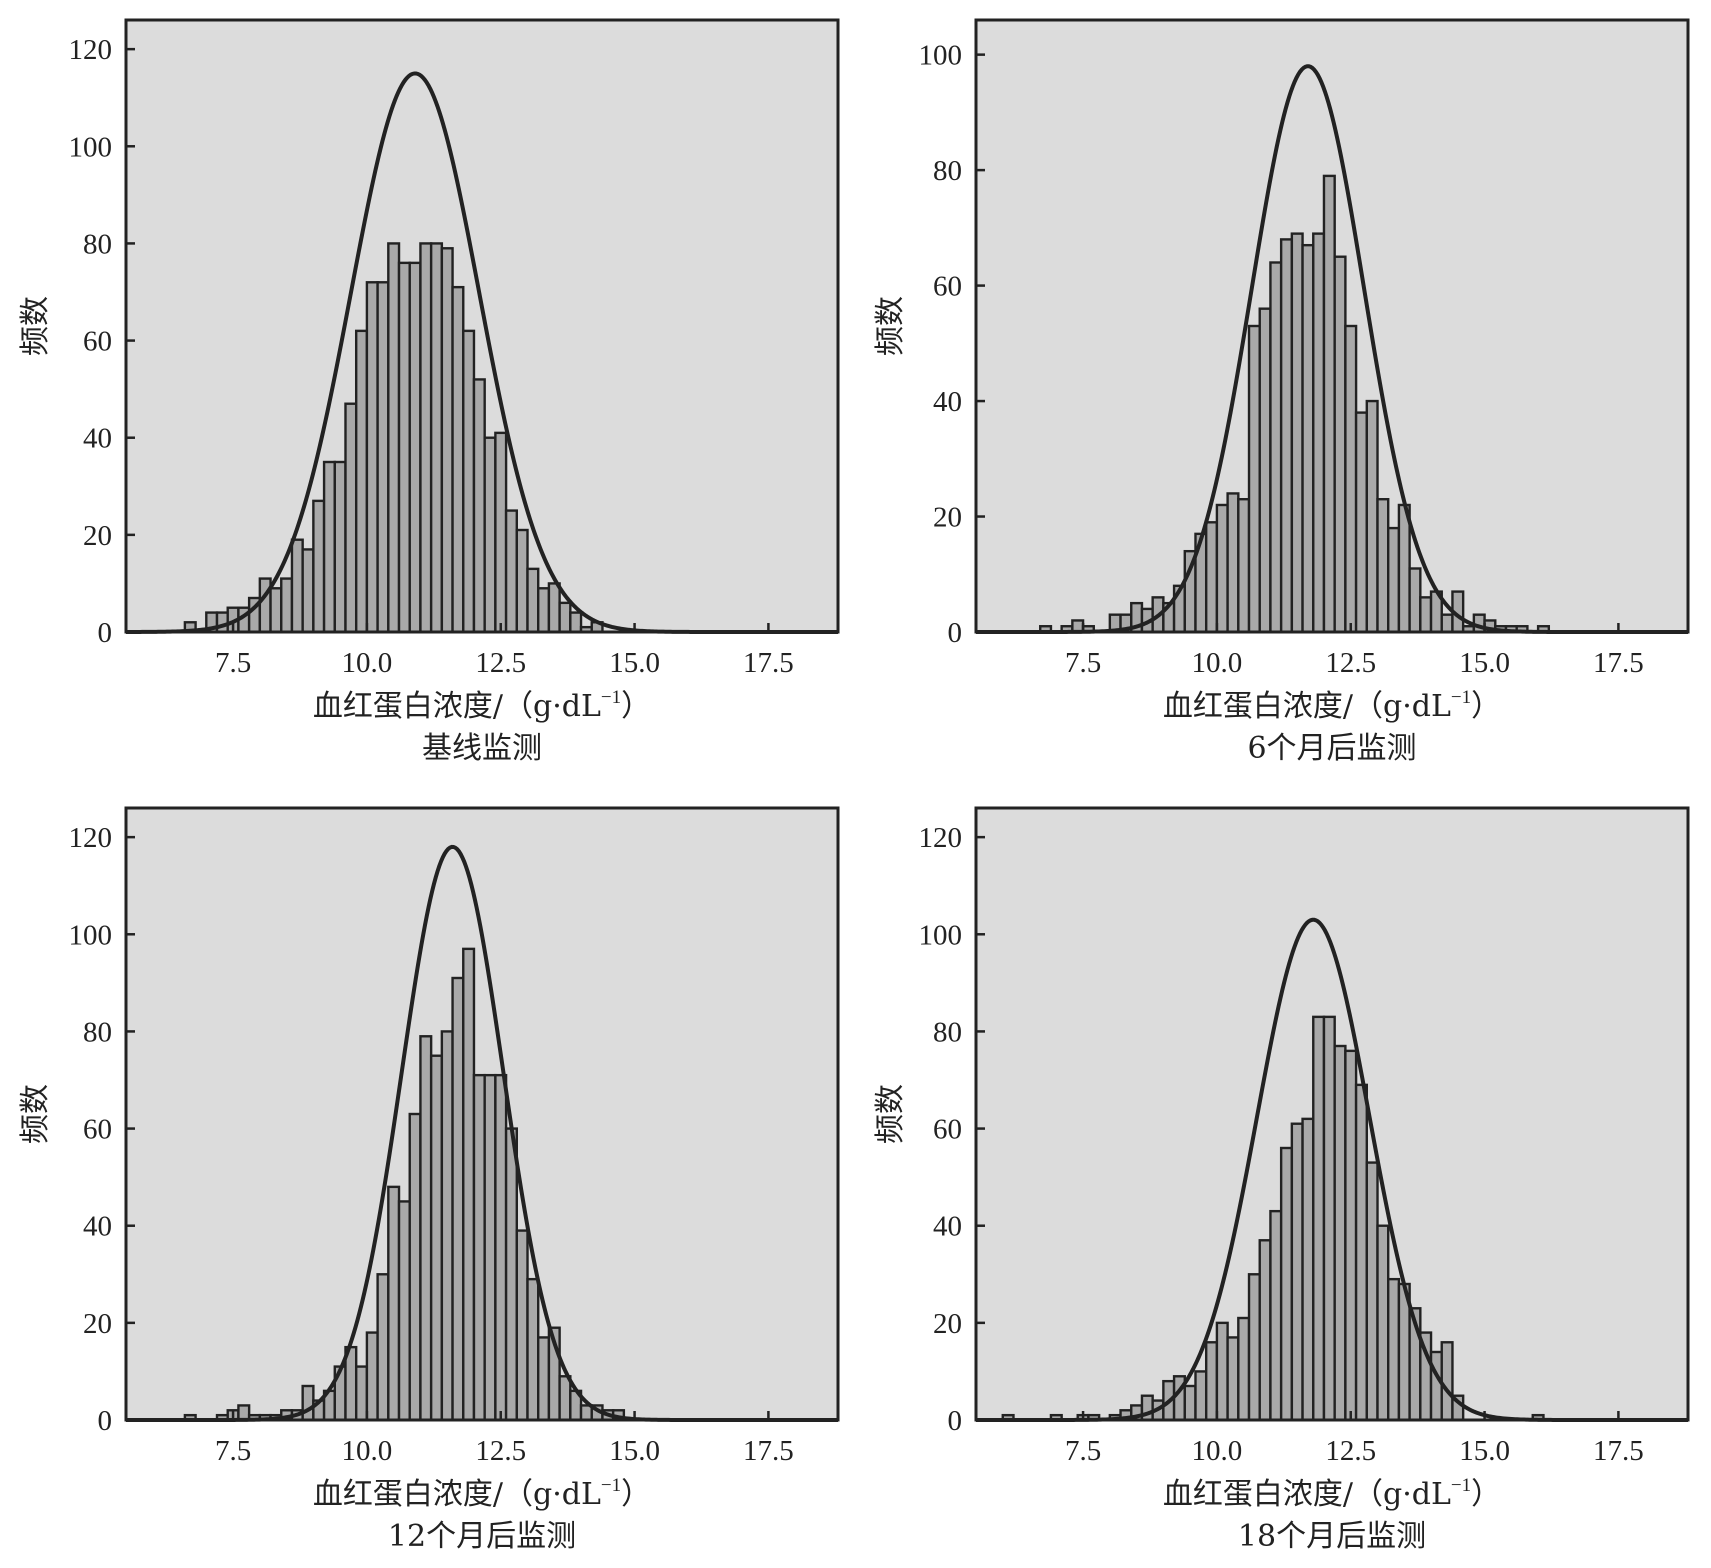  I want to click on y-tick-label: 80, so click(947, 1032).